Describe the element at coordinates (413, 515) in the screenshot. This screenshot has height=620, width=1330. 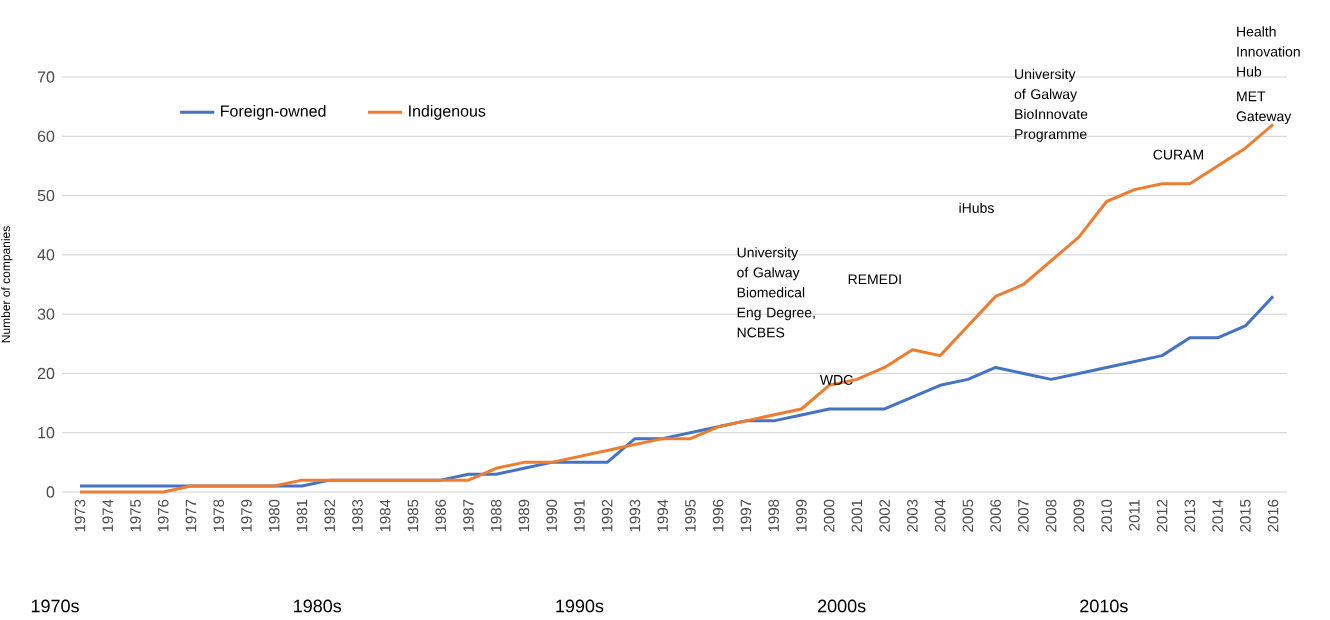
I see `x-tick-label: 1985` at that location.